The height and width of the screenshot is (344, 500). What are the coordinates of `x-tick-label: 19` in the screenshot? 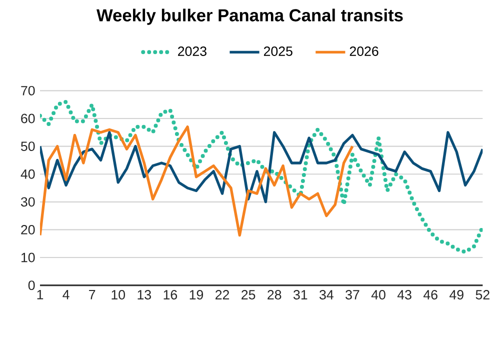 It's located at (197, 295).